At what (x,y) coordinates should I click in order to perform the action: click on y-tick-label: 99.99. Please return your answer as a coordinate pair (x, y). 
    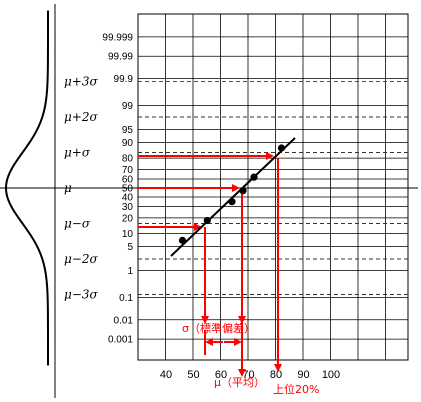
    Looking at the image, I should click on (120, 57).